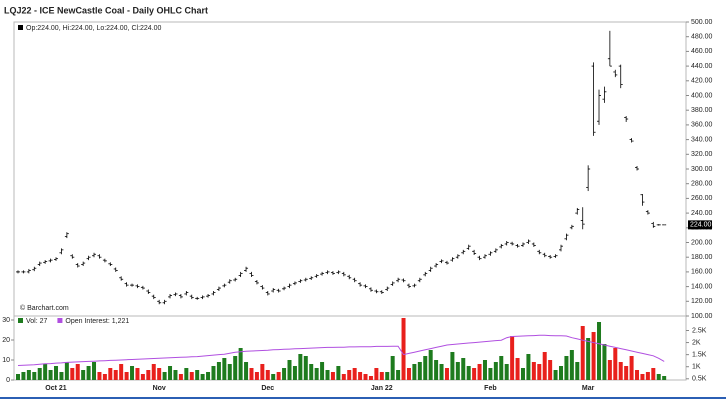 The image size is (726, 403). Describe the element at coordinates (44, 308) in the screenshot. I see `credit: © Barchart.com` at that location.